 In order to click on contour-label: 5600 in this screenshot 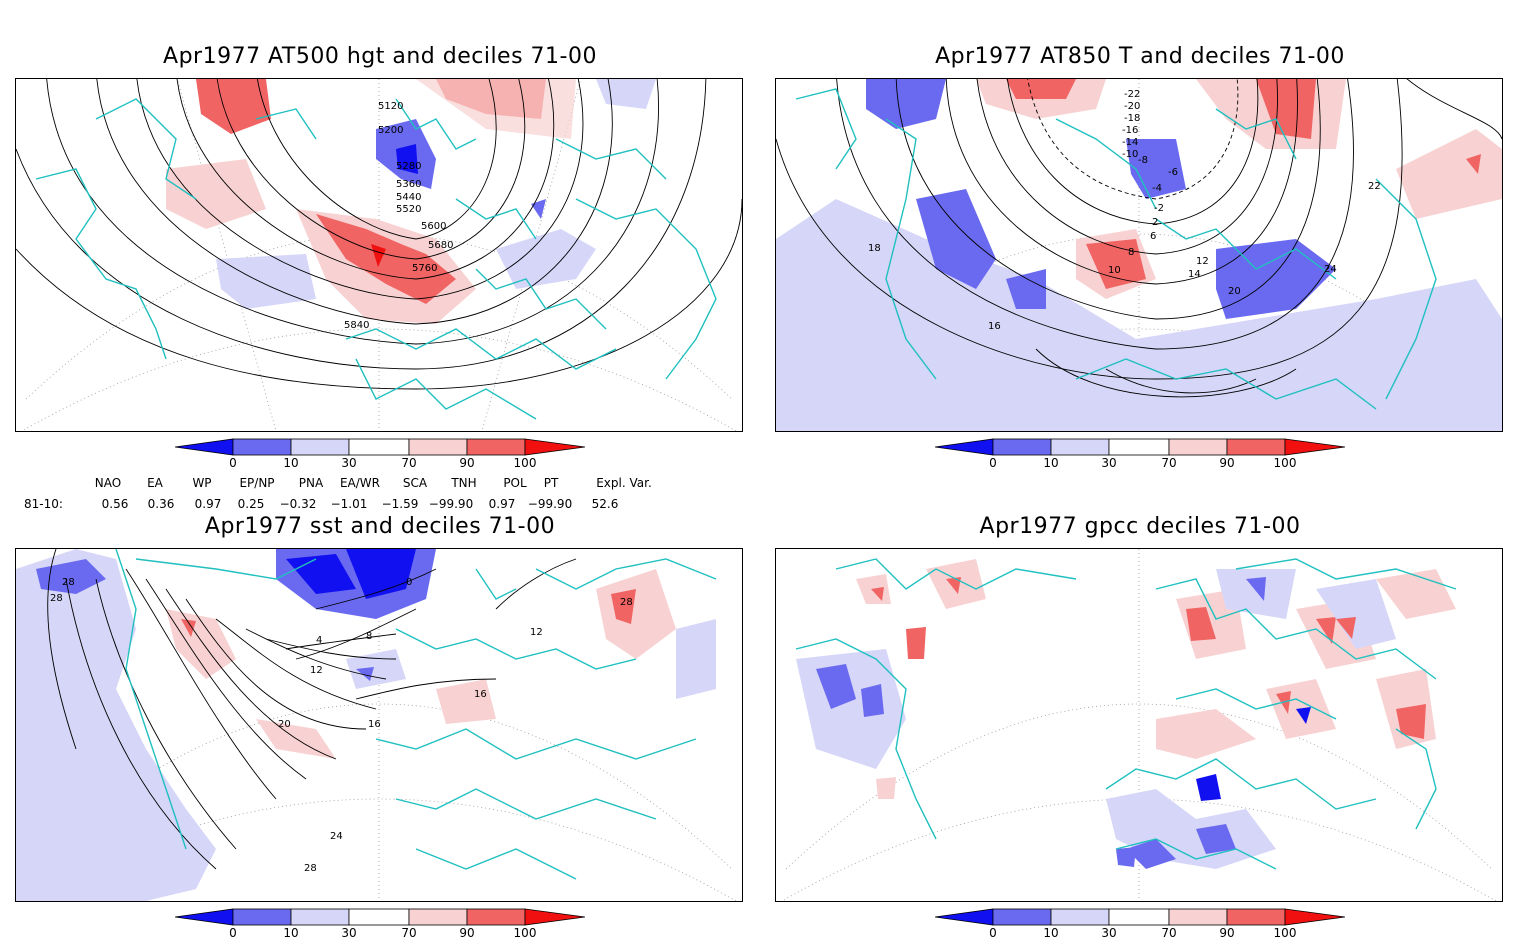, I will do `click(433, 226)`.